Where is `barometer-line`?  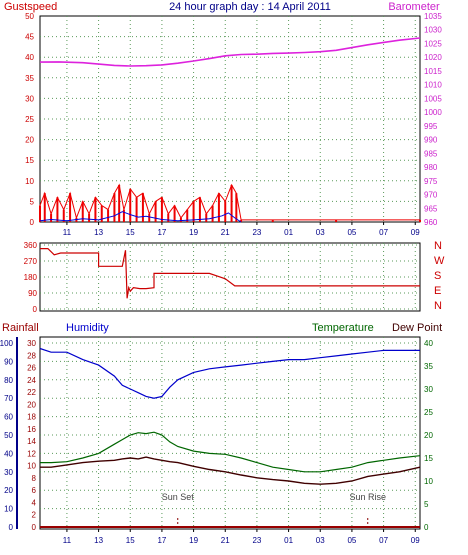
barometer-line is located at coordinates (230, 52).